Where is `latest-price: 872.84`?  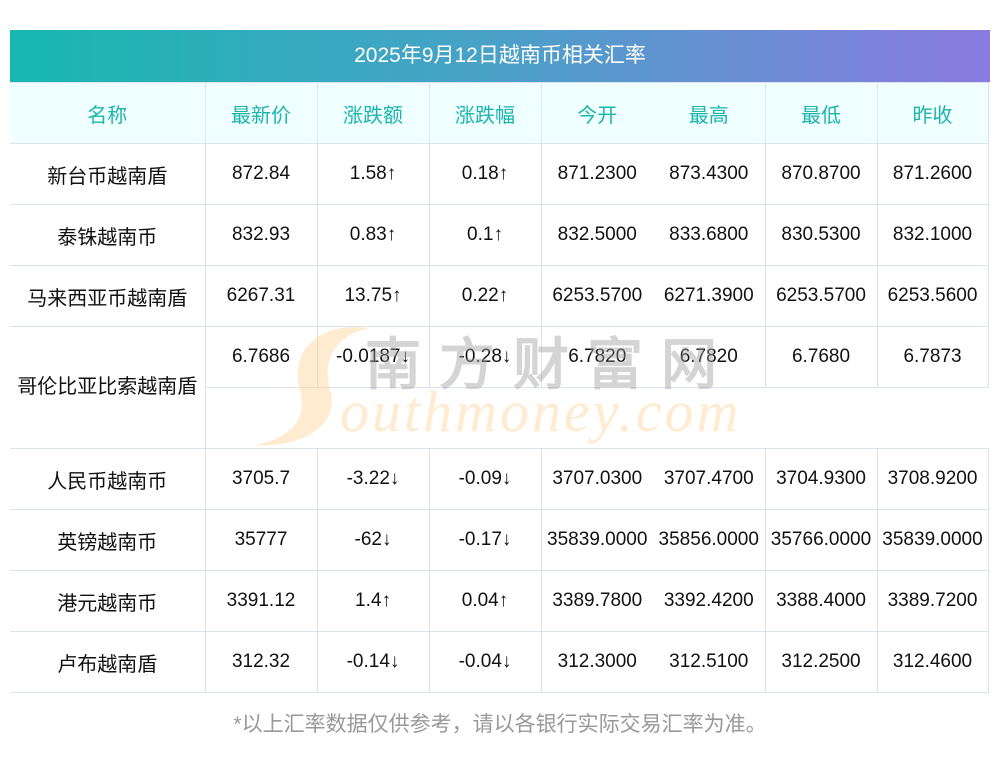 latest-price: 872.84 is located at coordinates (261, 174).